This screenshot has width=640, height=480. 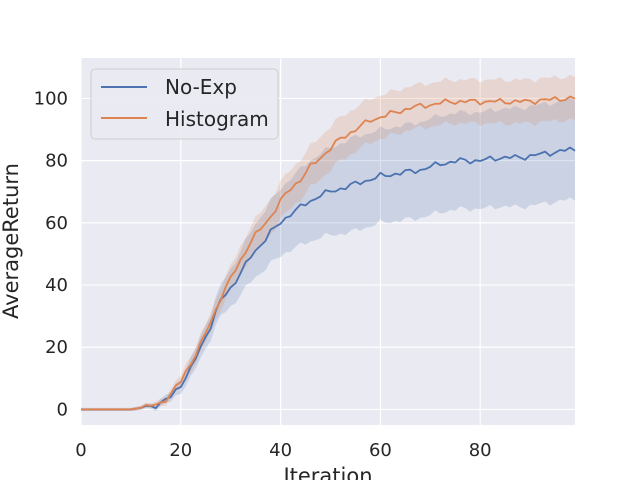 I want to click on x-tick-label: 20, so click(x=180, y=450).